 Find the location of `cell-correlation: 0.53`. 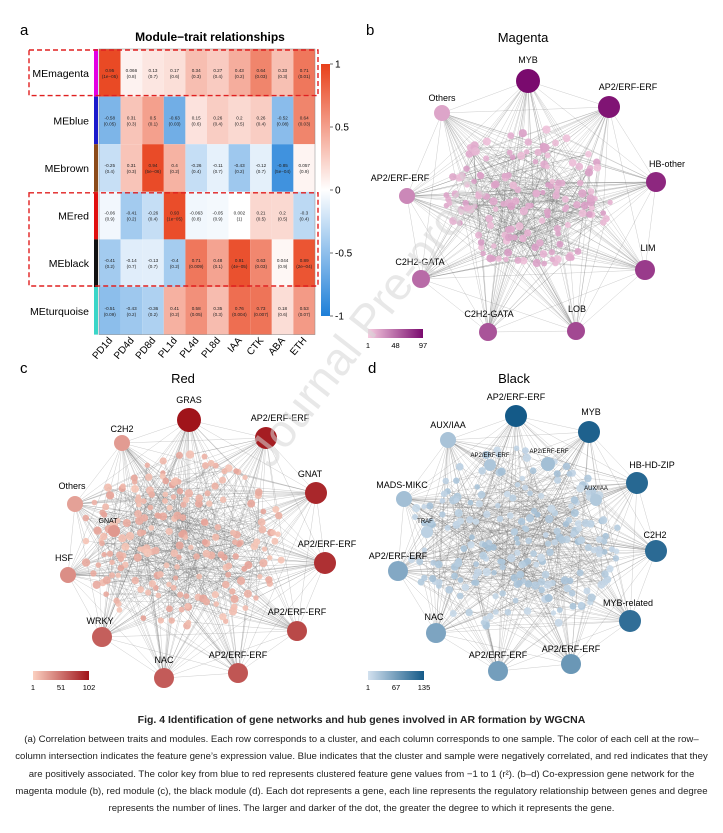

cell-correlation: 0.53 is located at coordinates (304, 308).